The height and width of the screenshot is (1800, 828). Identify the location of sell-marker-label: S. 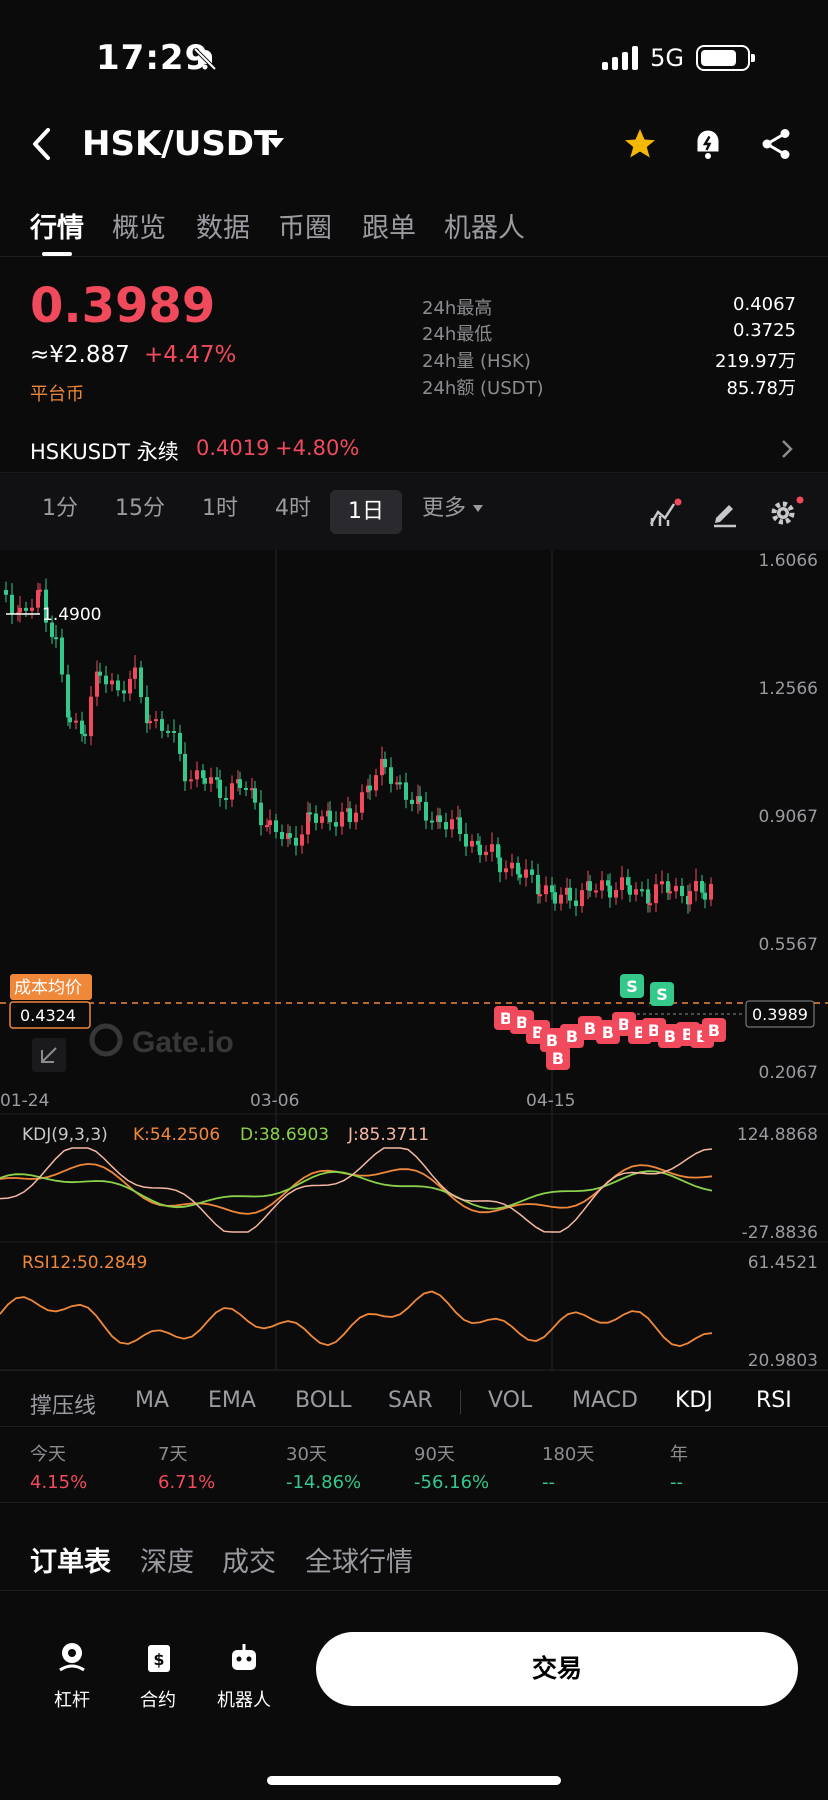
(662, 994).